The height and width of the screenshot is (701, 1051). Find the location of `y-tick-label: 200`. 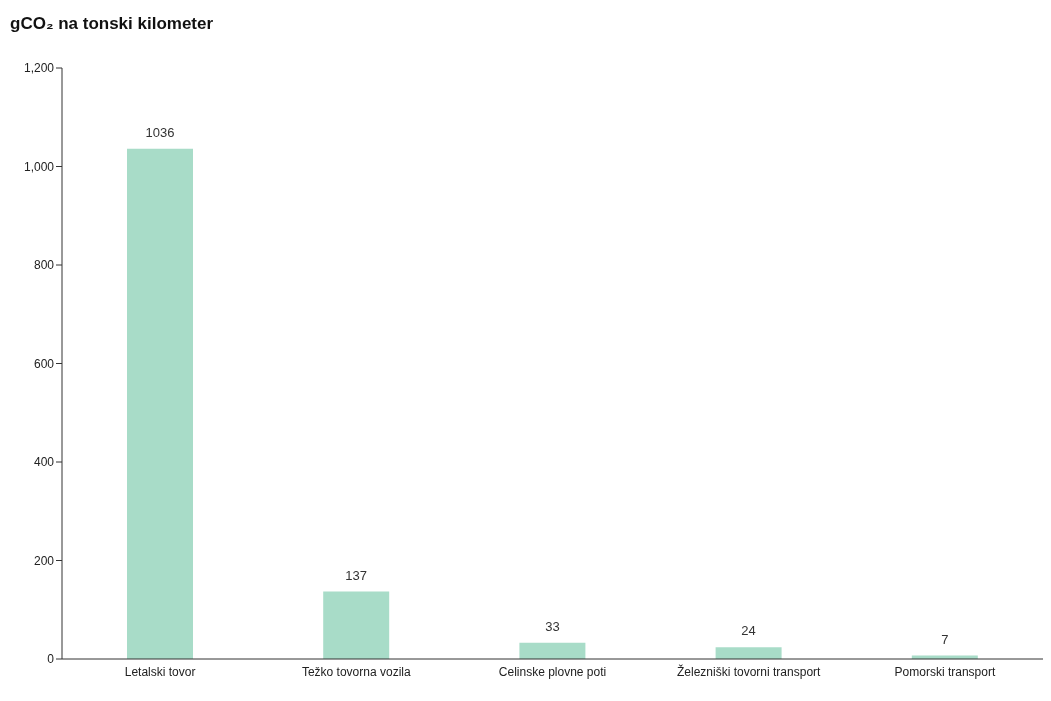

y-tick-label: 200 is located at coordinates (44, 560).